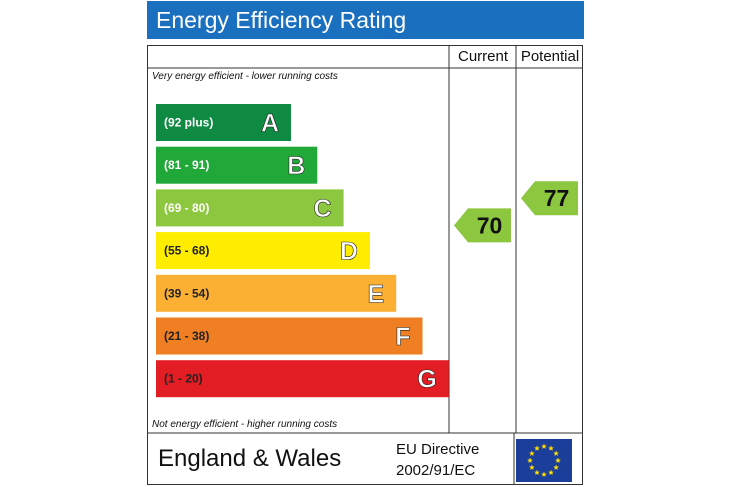  I want to click on directive-line-1: EU Directive, so click(438, 449).